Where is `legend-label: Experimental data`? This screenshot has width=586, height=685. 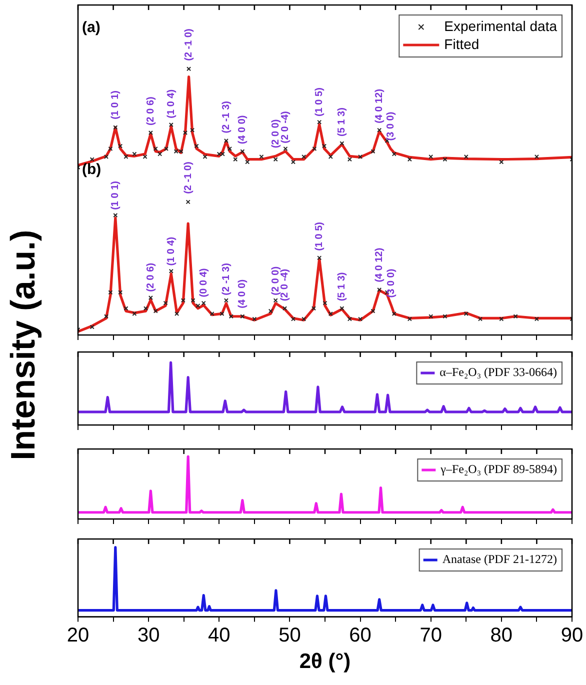
legend-label: Experimental data is located at coordinates (501, 26).